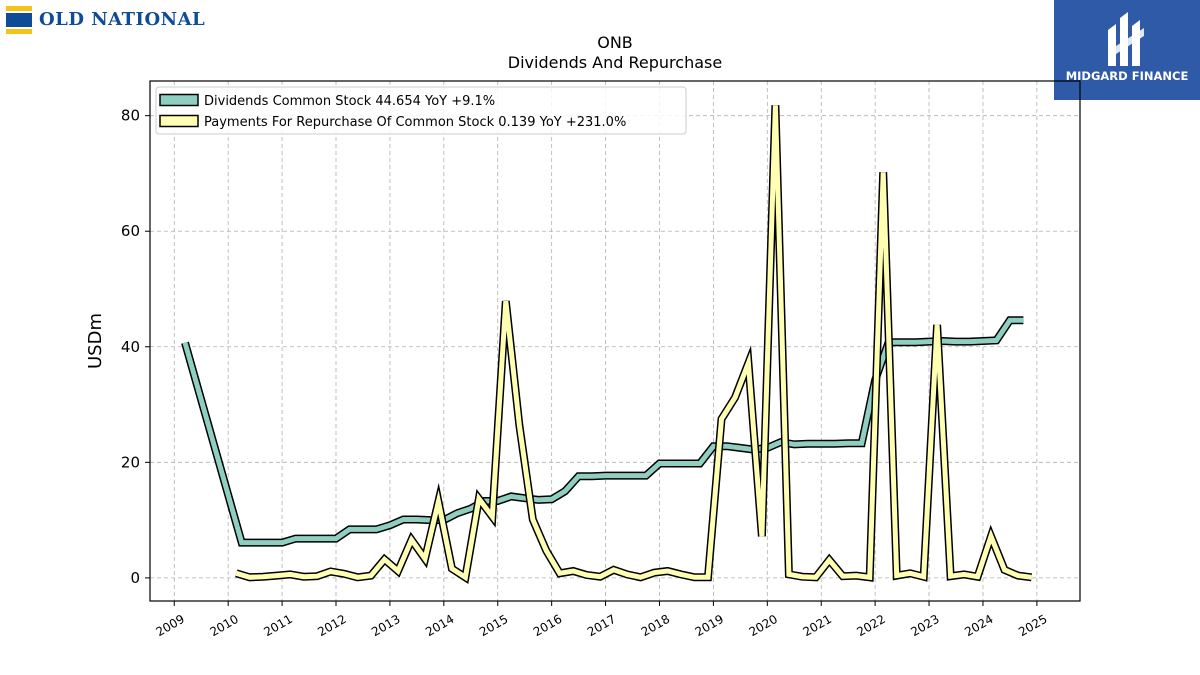 The image size is (1200, 675). What do you see at coordinates (763, 625) in the screenshot?
I see `x-tick-label-2020: 2020` at bounding box center [763, 625].